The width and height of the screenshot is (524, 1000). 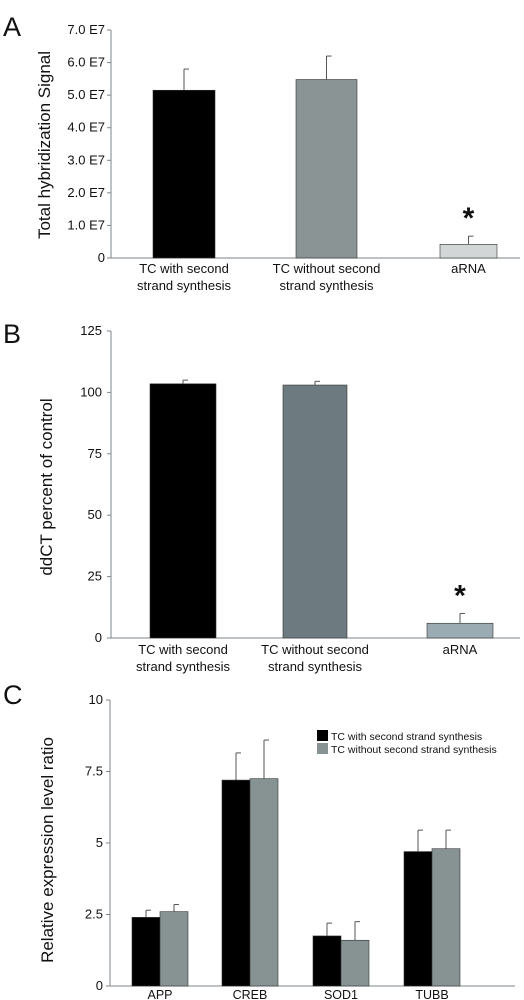 I want to click on panel-a-letter: A, so click(x=12, y=27).